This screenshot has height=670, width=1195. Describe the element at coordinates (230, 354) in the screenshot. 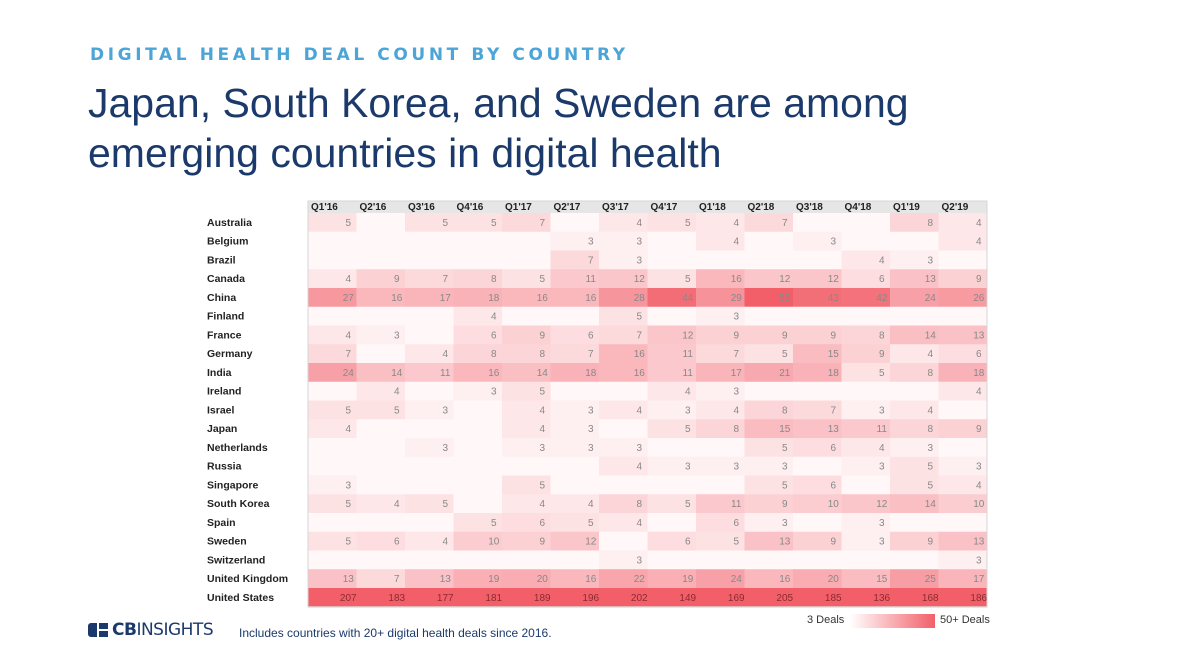

I see `row-label: Germany` at that location.